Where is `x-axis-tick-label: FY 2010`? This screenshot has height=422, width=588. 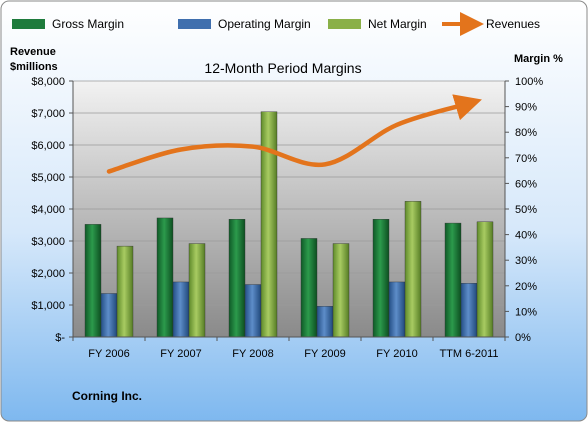
x-axis-tick-label: FY 2010 is located at coordinates (396, 354).